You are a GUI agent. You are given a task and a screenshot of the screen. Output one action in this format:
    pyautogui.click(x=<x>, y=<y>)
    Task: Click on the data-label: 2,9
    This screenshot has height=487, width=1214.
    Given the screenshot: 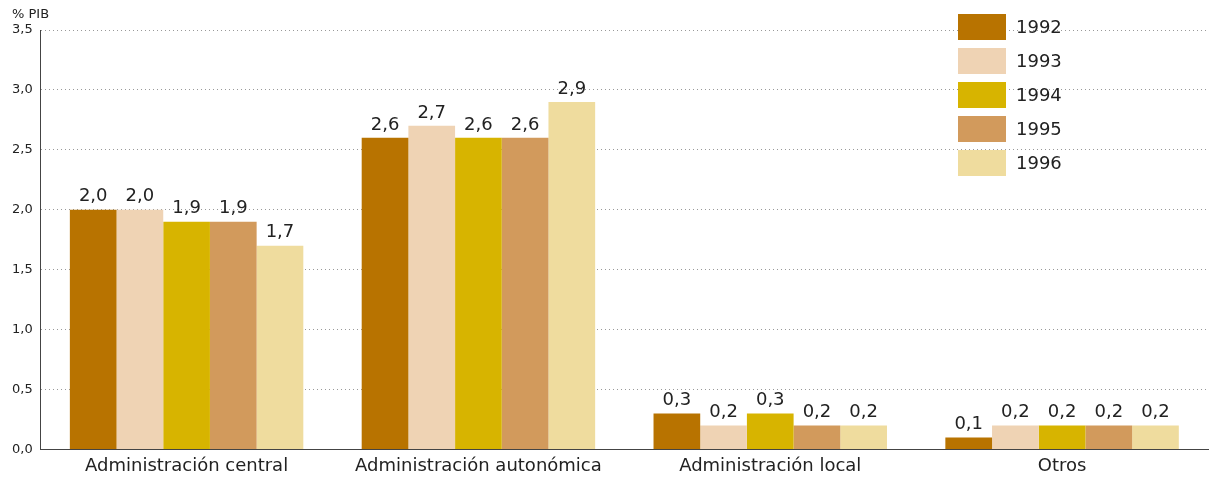 What is the action you would take?
    pyautogui.click(x=572, y=87)
    